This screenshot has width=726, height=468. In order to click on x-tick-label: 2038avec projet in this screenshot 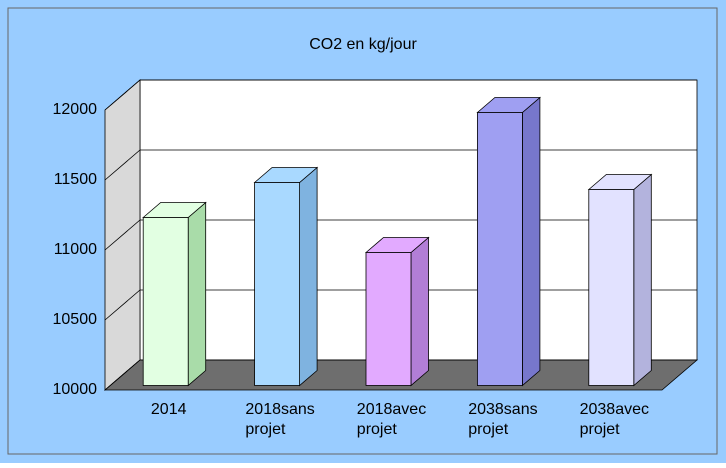, I will do `click(614, 419)`.